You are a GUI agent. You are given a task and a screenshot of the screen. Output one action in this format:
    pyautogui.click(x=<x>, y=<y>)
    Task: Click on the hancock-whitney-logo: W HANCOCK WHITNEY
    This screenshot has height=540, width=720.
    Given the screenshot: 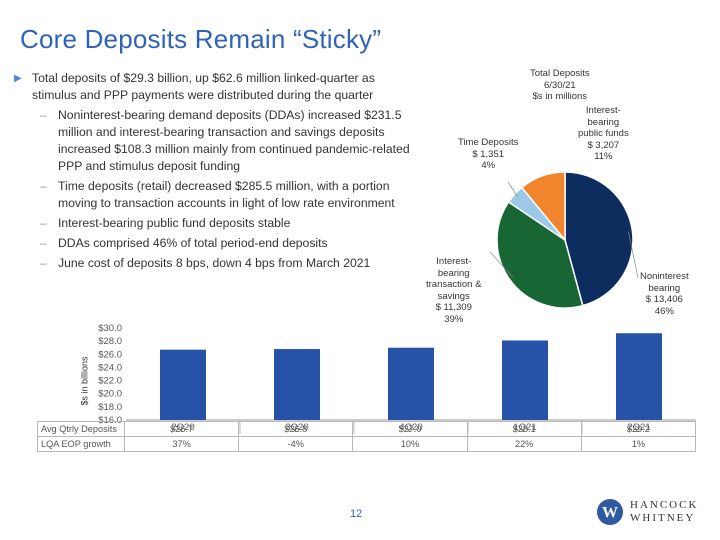 What is the action you would take?
    pyautogui.click(x=647, y=512)
    